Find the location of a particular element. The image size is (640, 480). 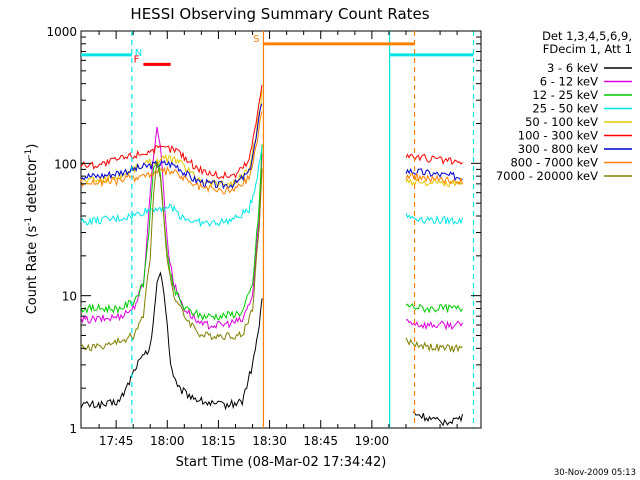

legend-header-2: FDecim 1, Att 1 is located at coordinates (587, 49).